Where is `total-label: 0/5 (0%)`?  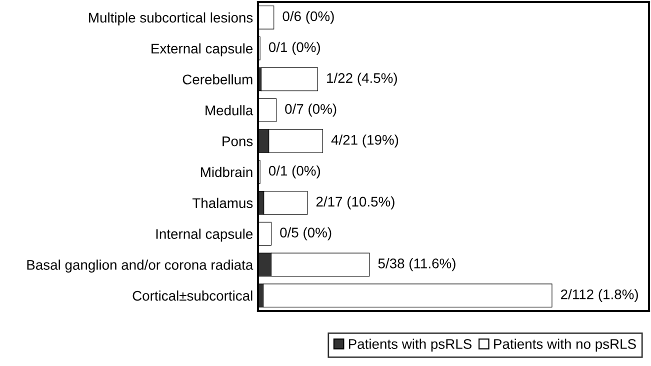 total-label: 0/5 (0%) is located at coordinates (306, 233).